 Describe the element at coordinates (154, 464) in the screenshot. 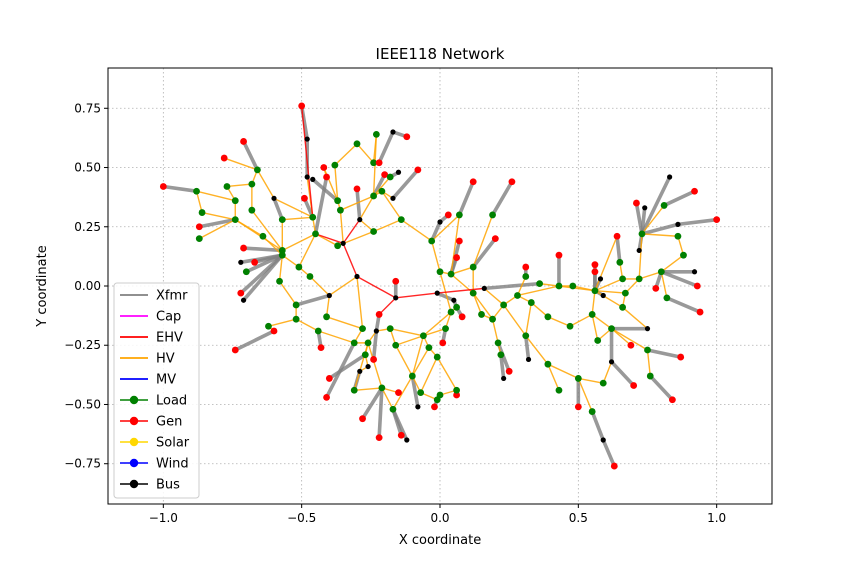

I see `legend-item-wind: Wind` at that location.